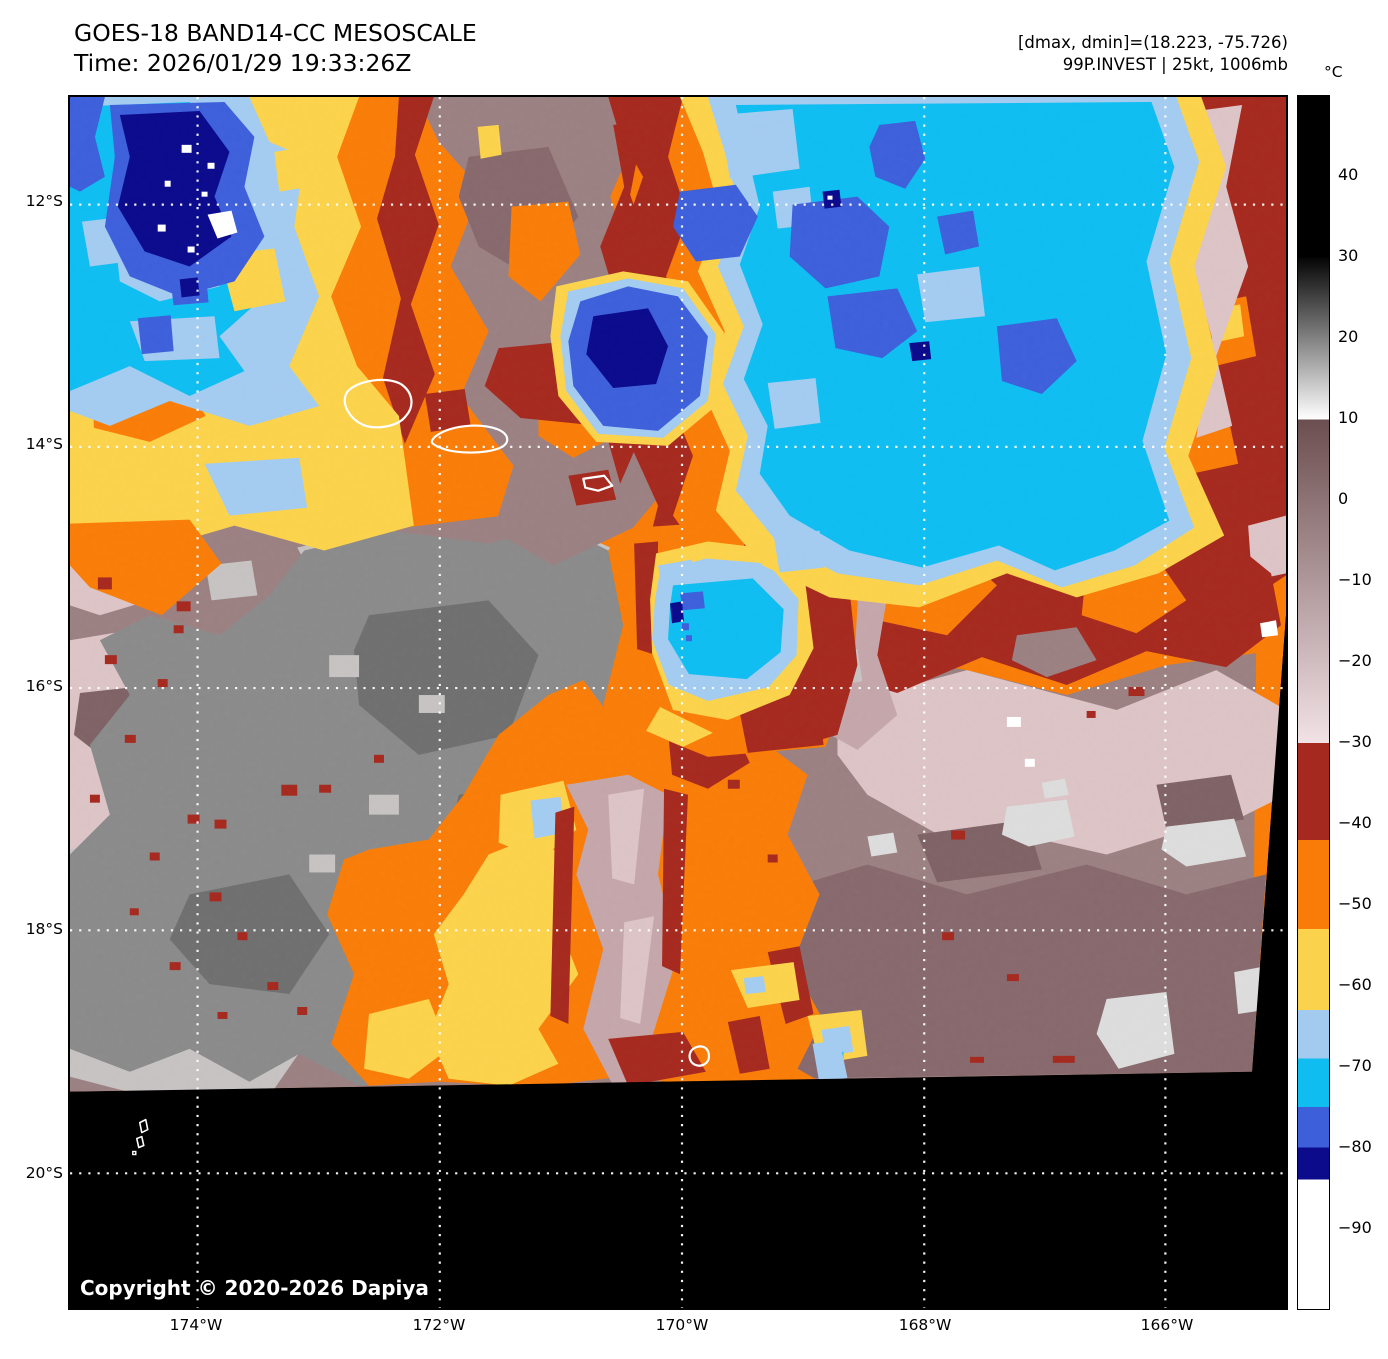  I want to click on colorbar-tick-label: −30, so click(1355, 741).